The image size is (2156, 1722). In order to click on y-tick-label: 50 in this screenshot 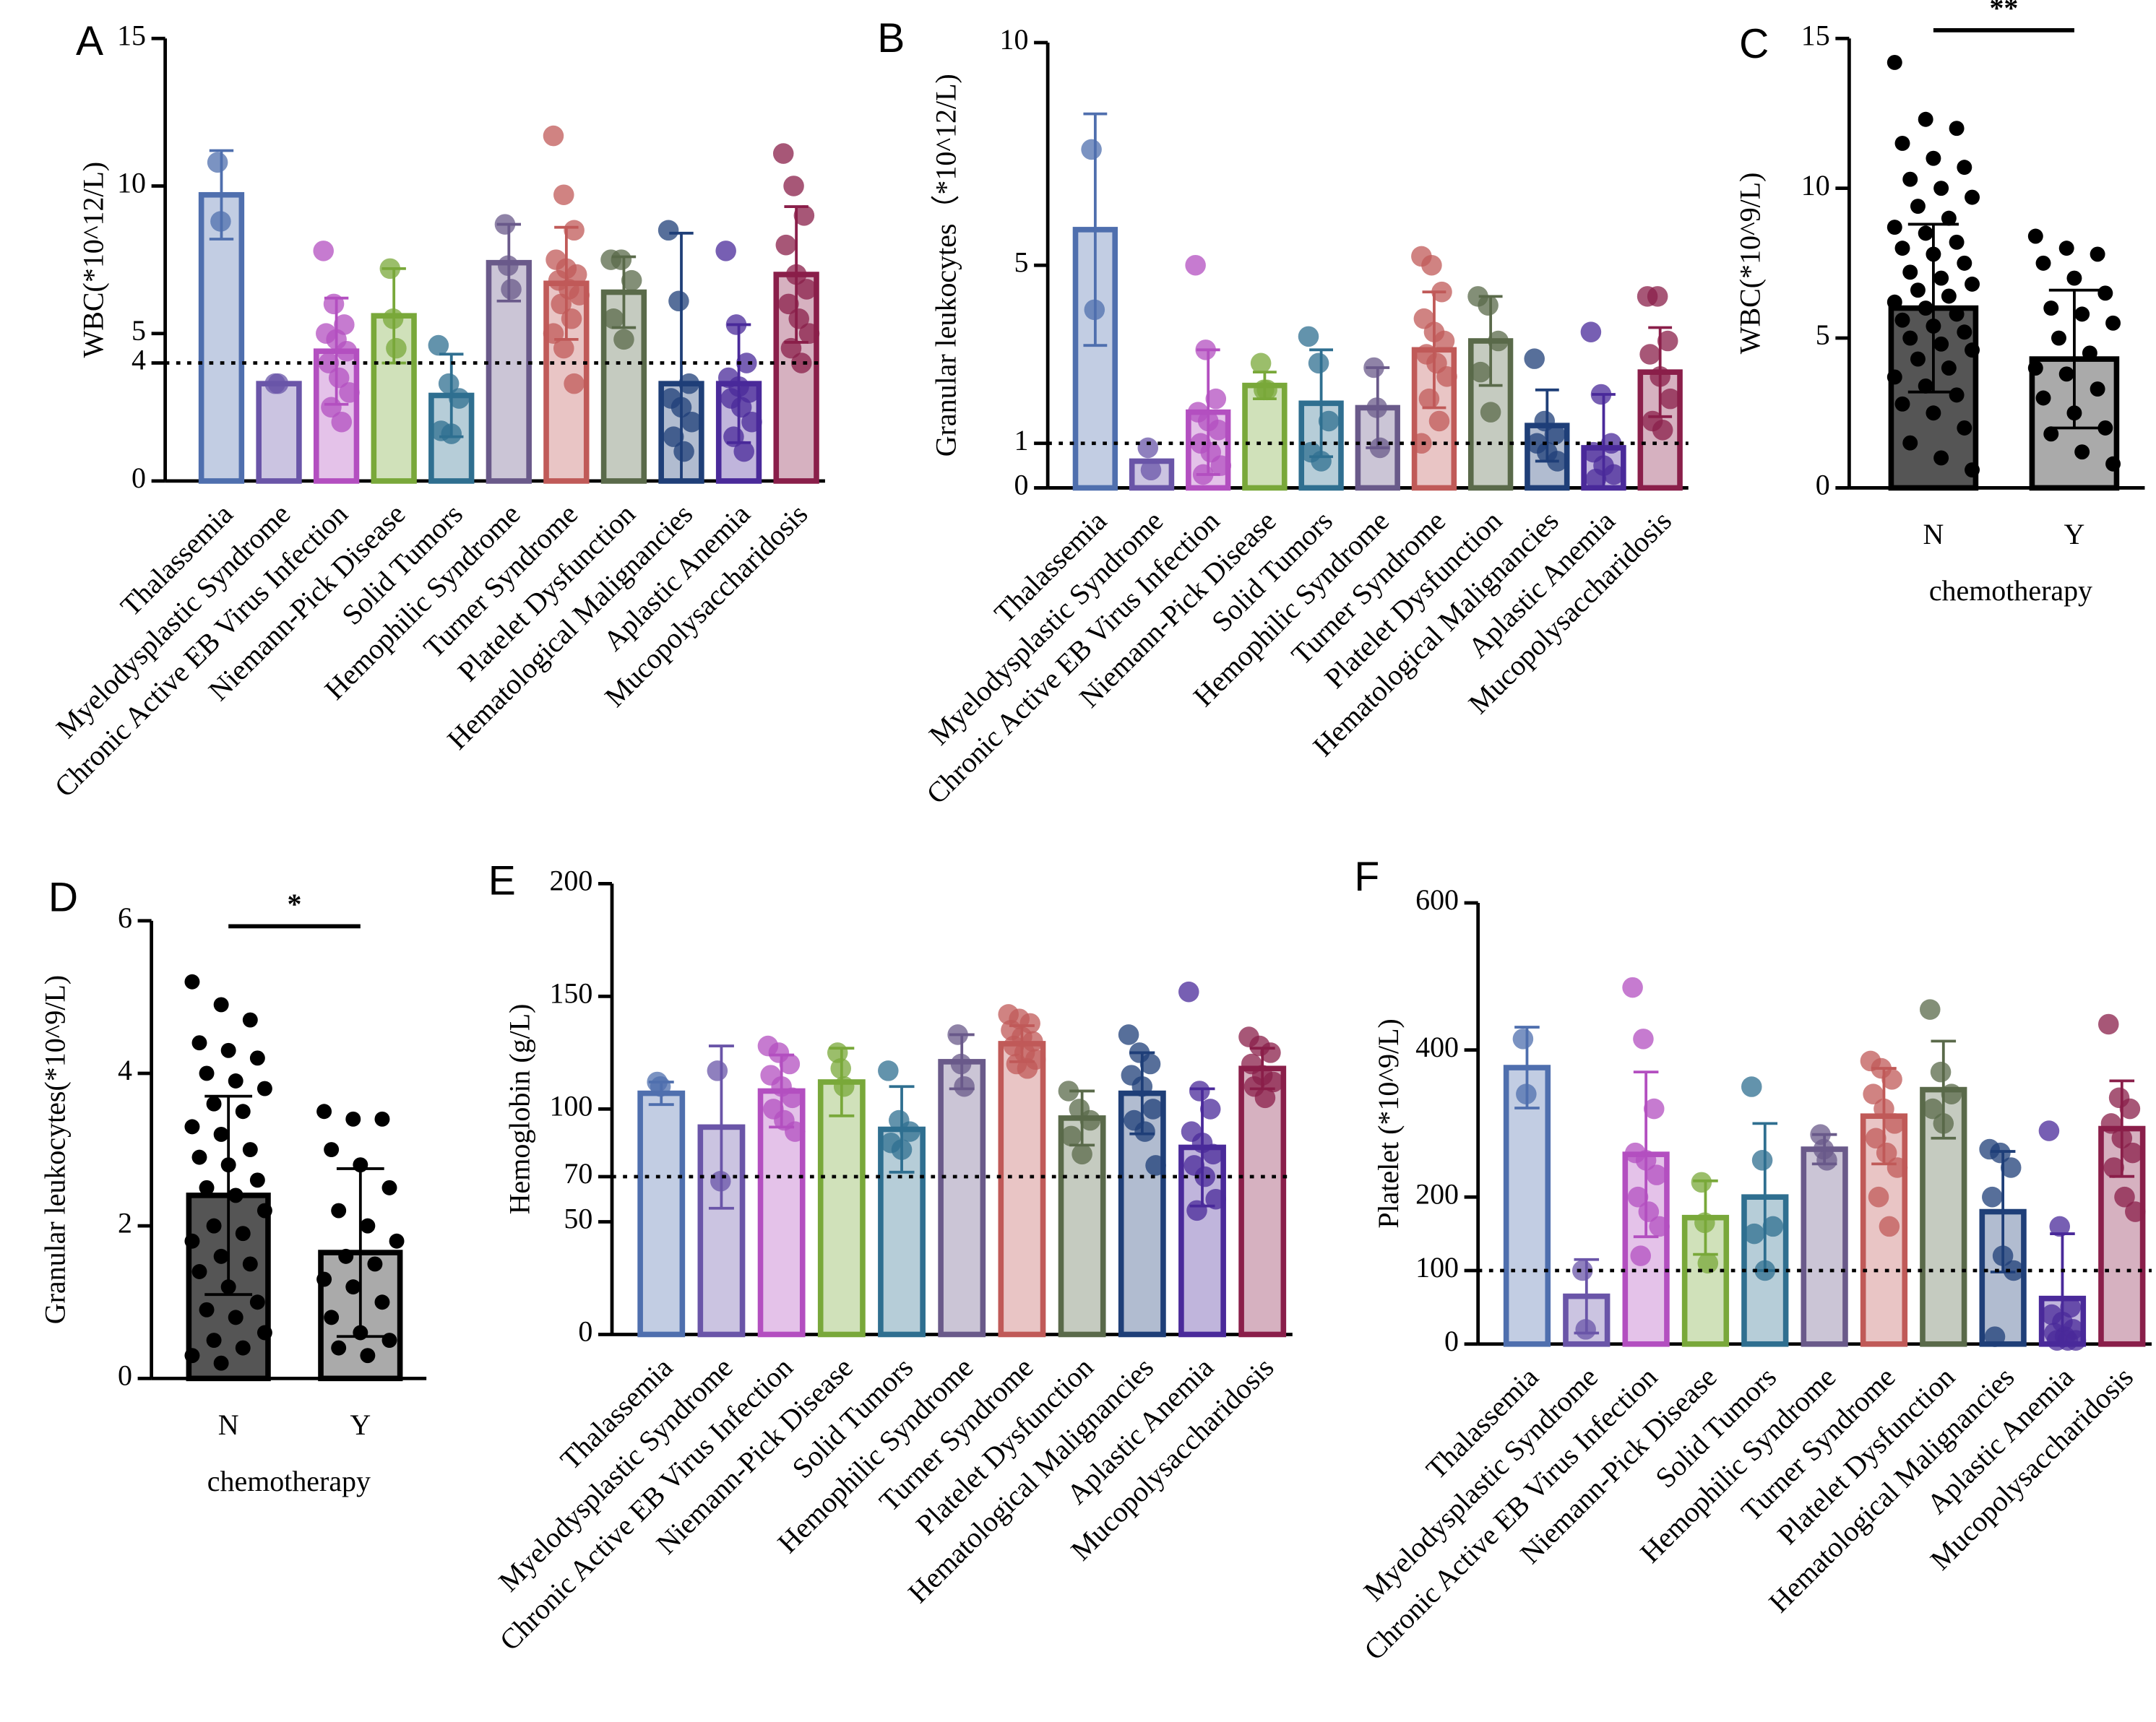, I will do `click(578, 1219)`.